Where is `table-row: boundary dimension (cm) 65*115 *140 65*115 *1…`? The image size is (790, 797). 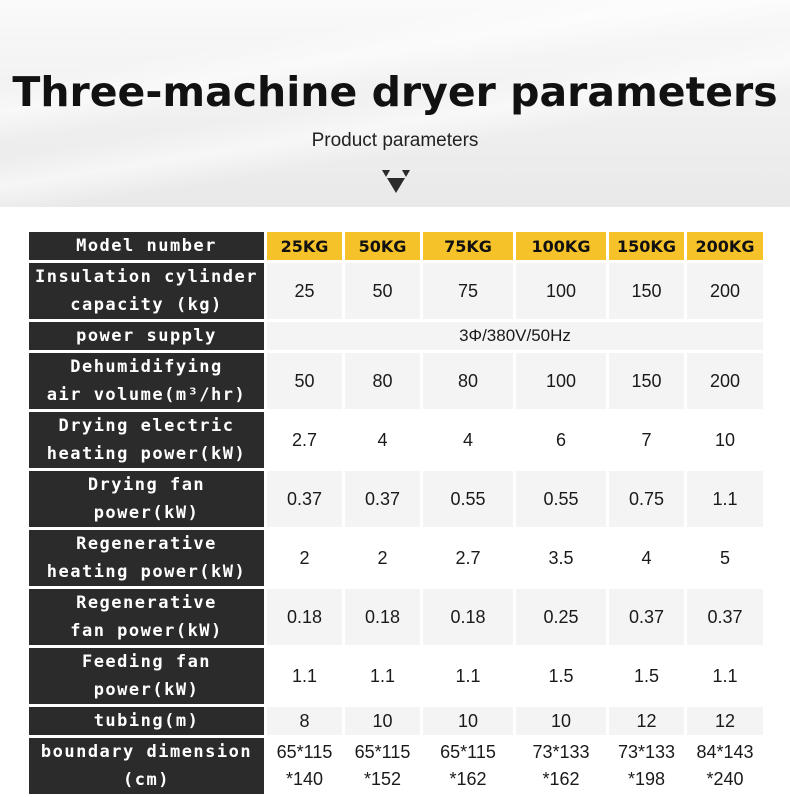
table-row: boundary dimension (cm) 65*115 *140 65*115 *1… is located at coordinates (396, 766).